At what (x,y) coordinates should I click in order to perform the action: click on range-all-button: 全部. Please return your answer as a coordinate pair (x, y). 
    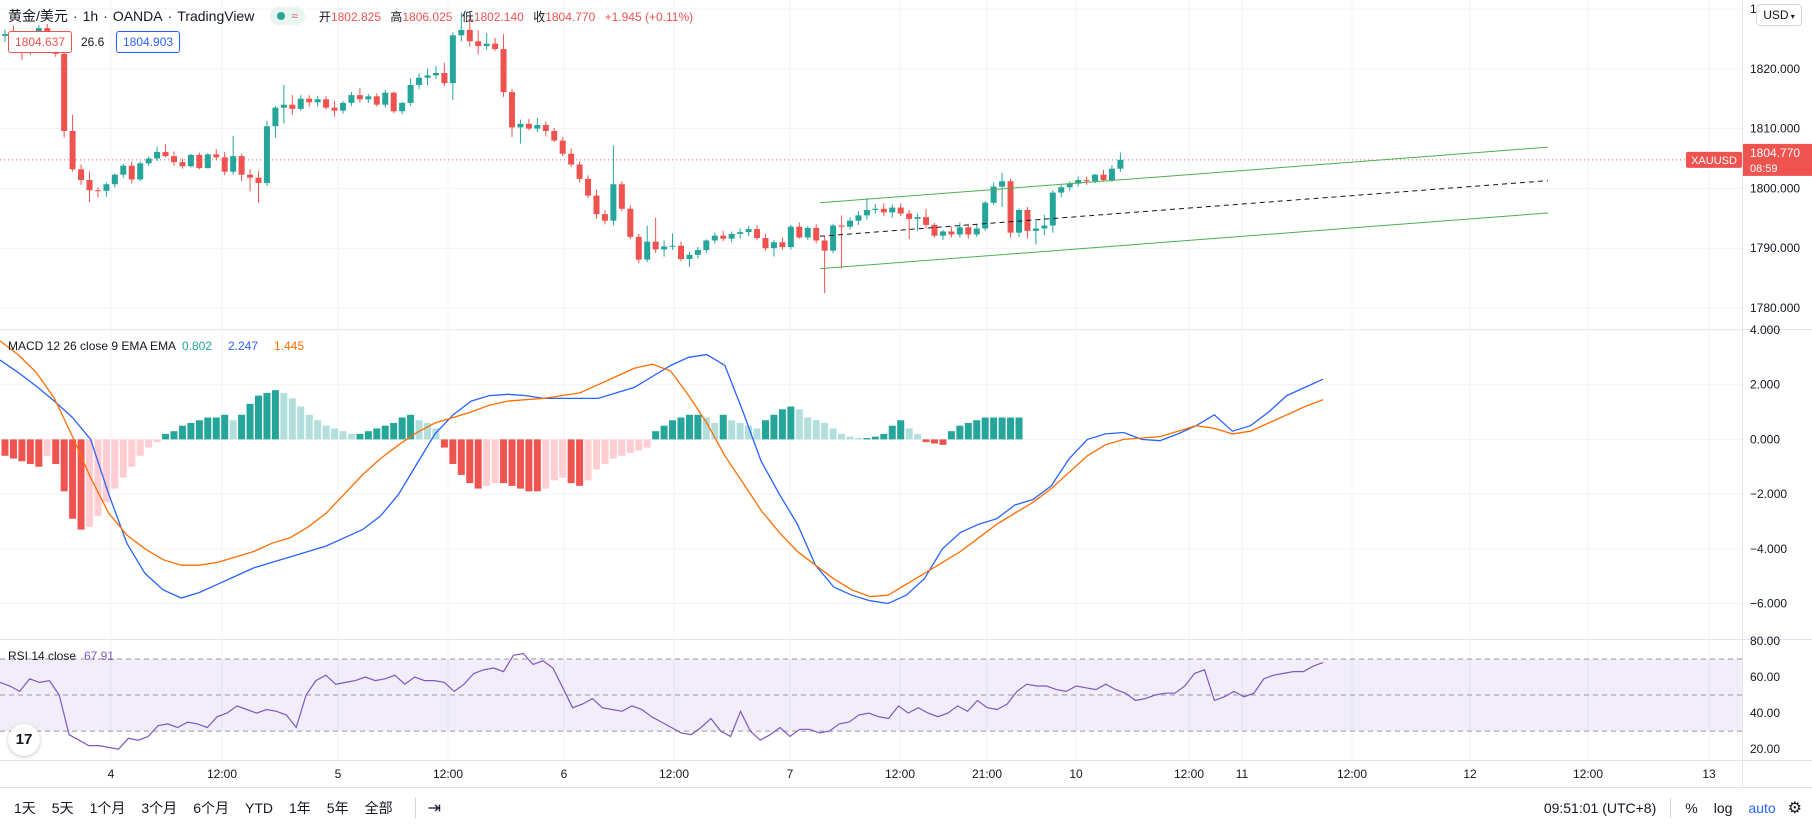
    Looking at the image, I should click on (378, 807).